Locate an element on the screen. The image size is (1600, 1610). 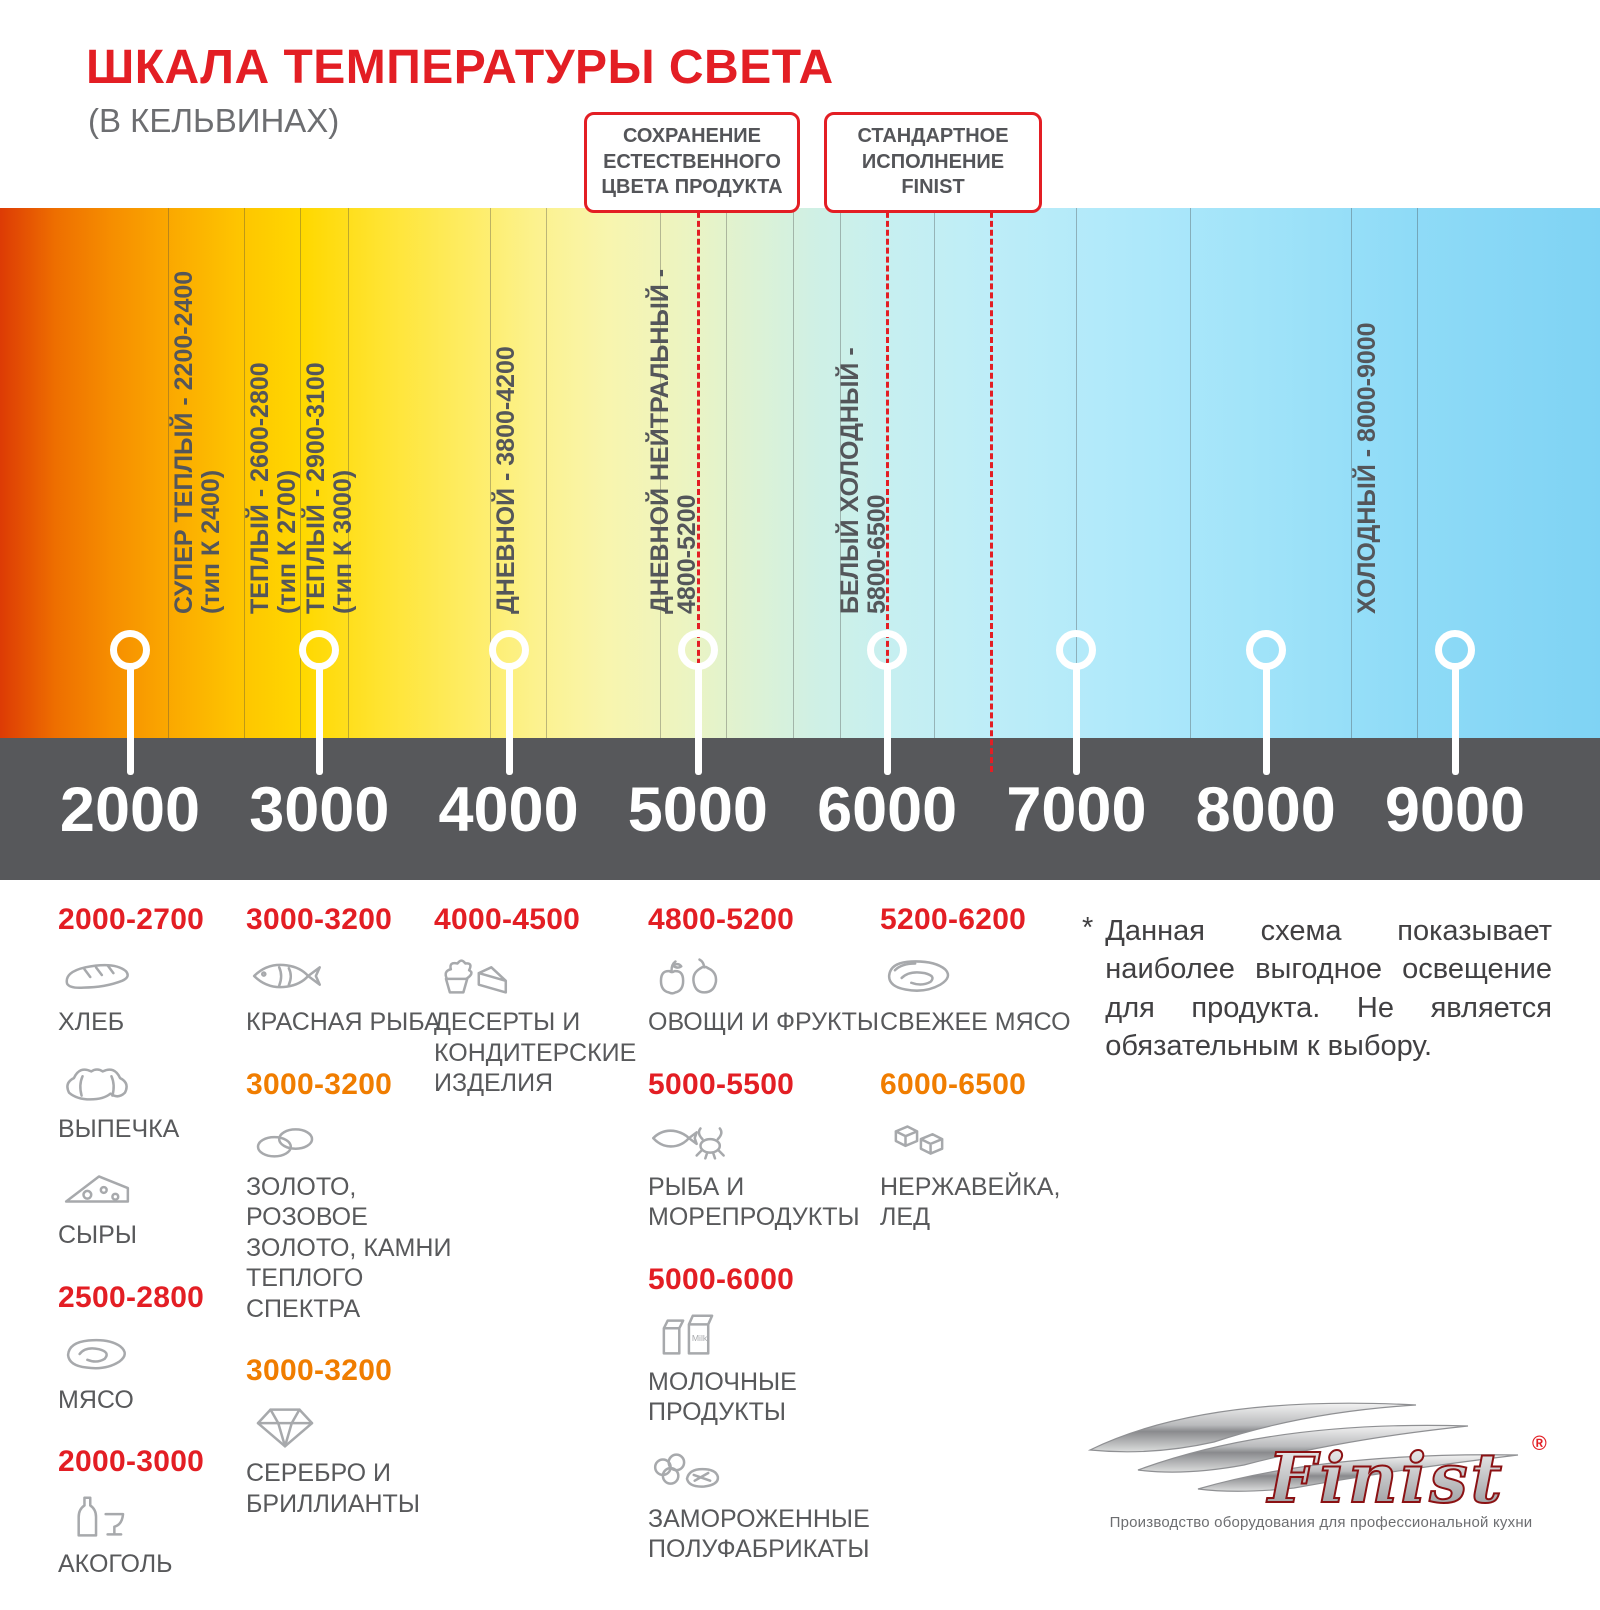
legend-item: МЯСО is located at coordinates (145, 1371).